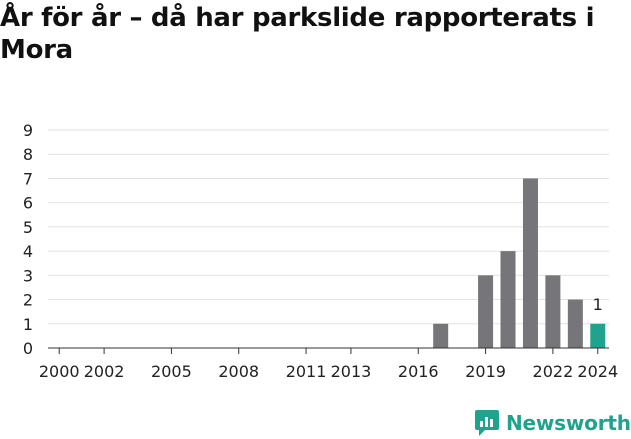 This screenshot has width=631, height=439. I want to click on x-tick-label: 2013, so click(351, 371).